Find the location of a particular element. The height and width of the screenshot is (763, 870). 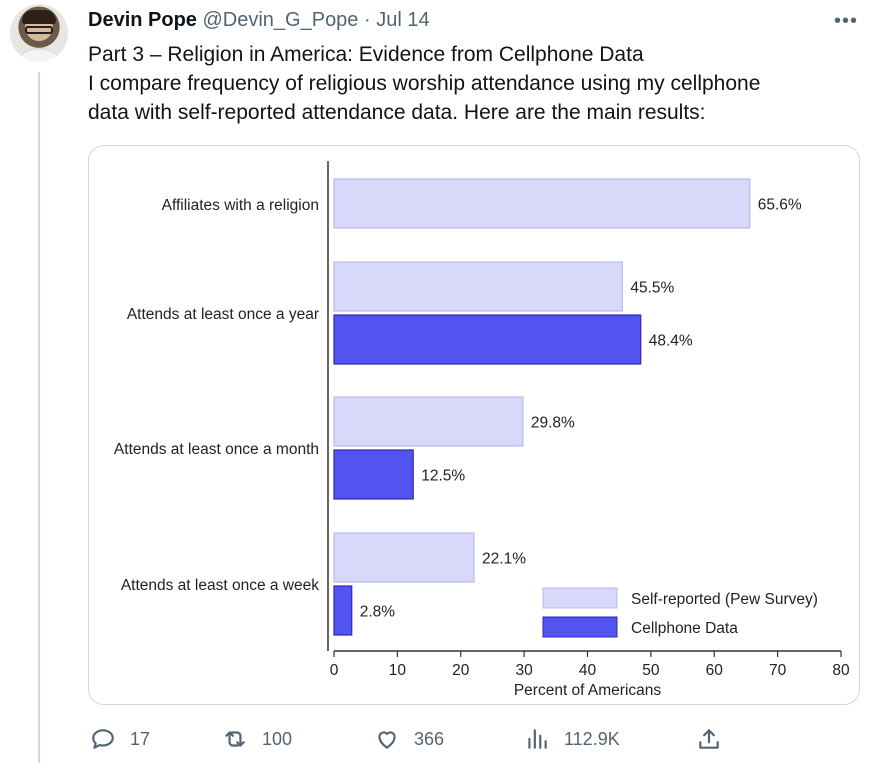

author-handle: @Devin_G_Pope is located at coordinates (280, 20).